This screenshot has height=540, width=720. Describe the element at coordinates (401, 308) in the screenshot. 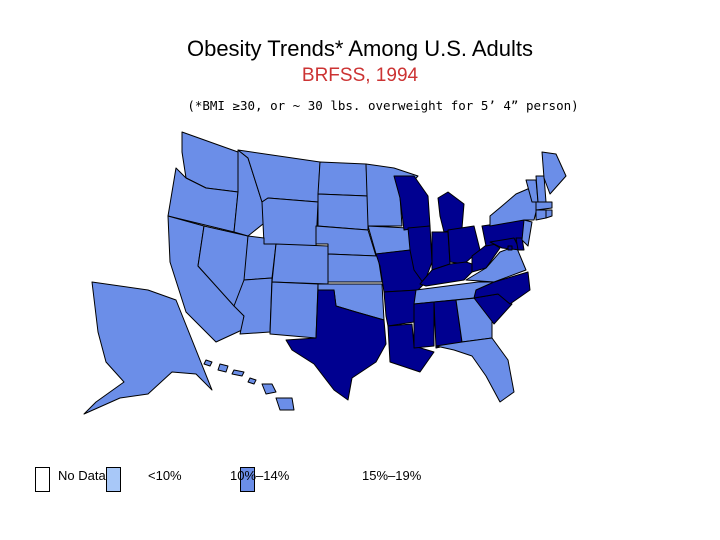

I see `state-AR` at that location.